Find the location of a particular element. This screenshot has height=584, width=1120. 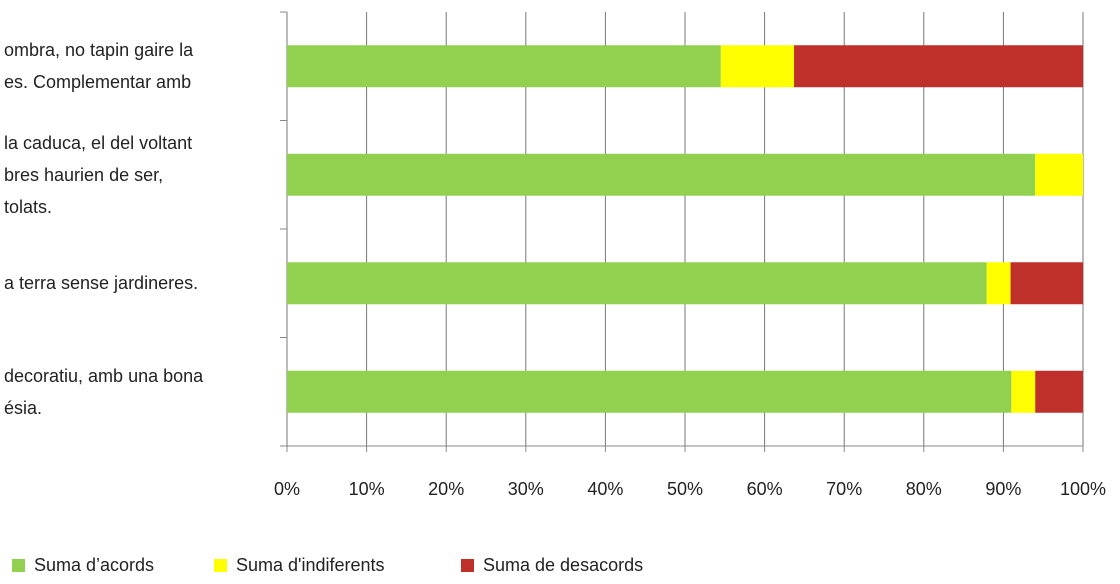

category-label-box: a terra sense jardineres. is located at coordinates (101, 283).